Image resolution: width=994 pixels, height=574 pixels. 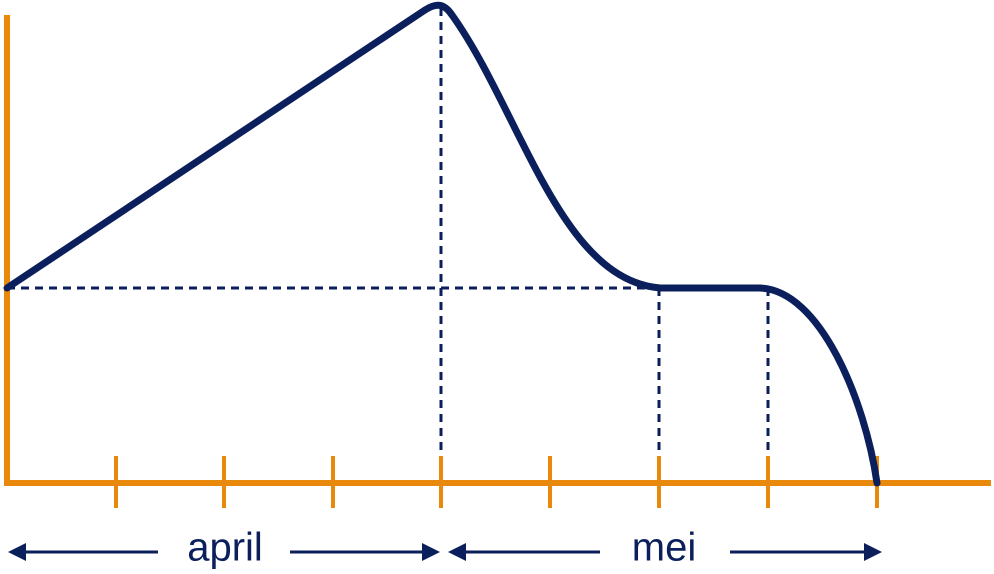 I want to click on period-label: april, so click(x=225, y=548).